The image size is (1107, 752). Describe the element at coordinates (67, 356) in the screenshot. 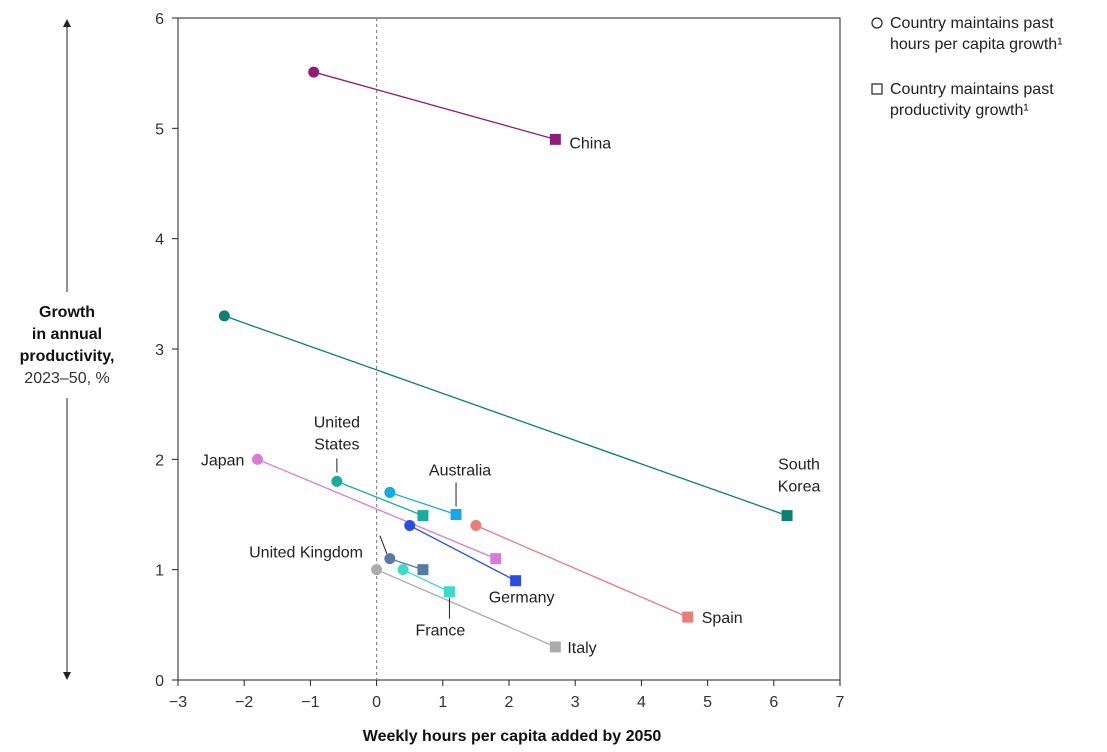

I see `y-axis-title-line: productivity,` at that location.